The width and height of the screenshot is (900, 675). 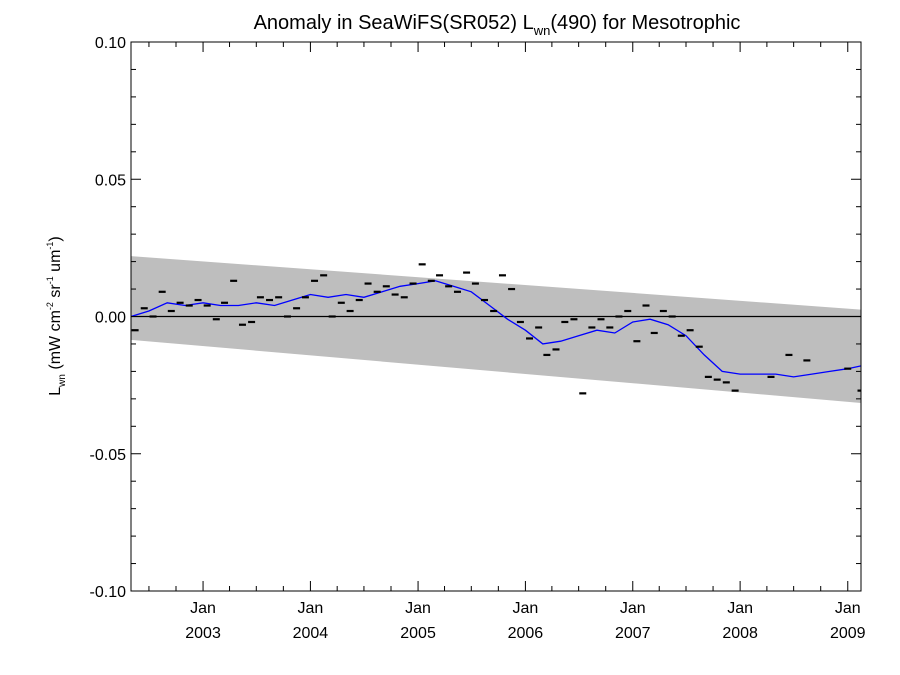 I want to click on y-tick-label: 0.10, so click(x=110, y=43).